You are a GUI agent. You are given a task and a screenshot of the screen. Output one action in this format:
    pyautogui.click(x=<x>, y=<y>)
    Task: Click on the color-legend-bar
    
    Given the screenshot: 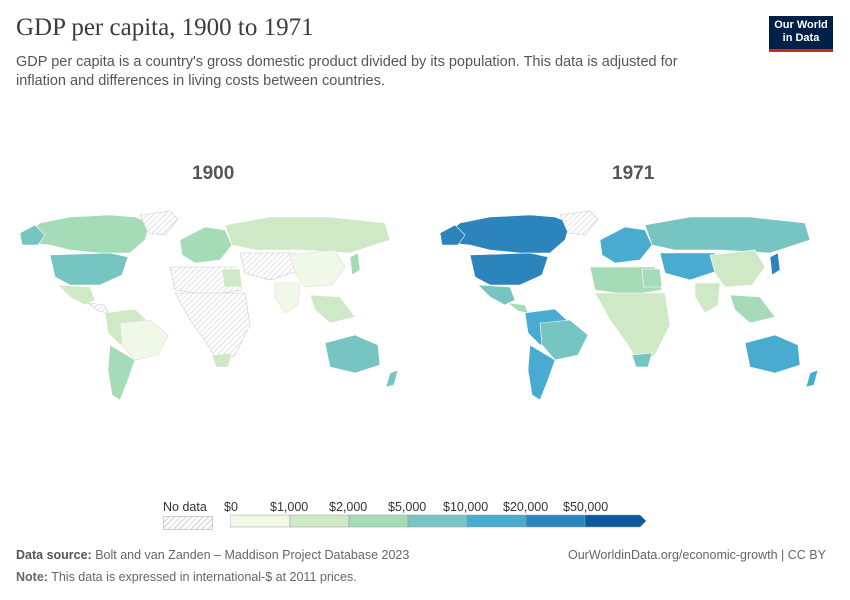 What is the action you would take?
    pyautogui.click(x=438, y=521)
    